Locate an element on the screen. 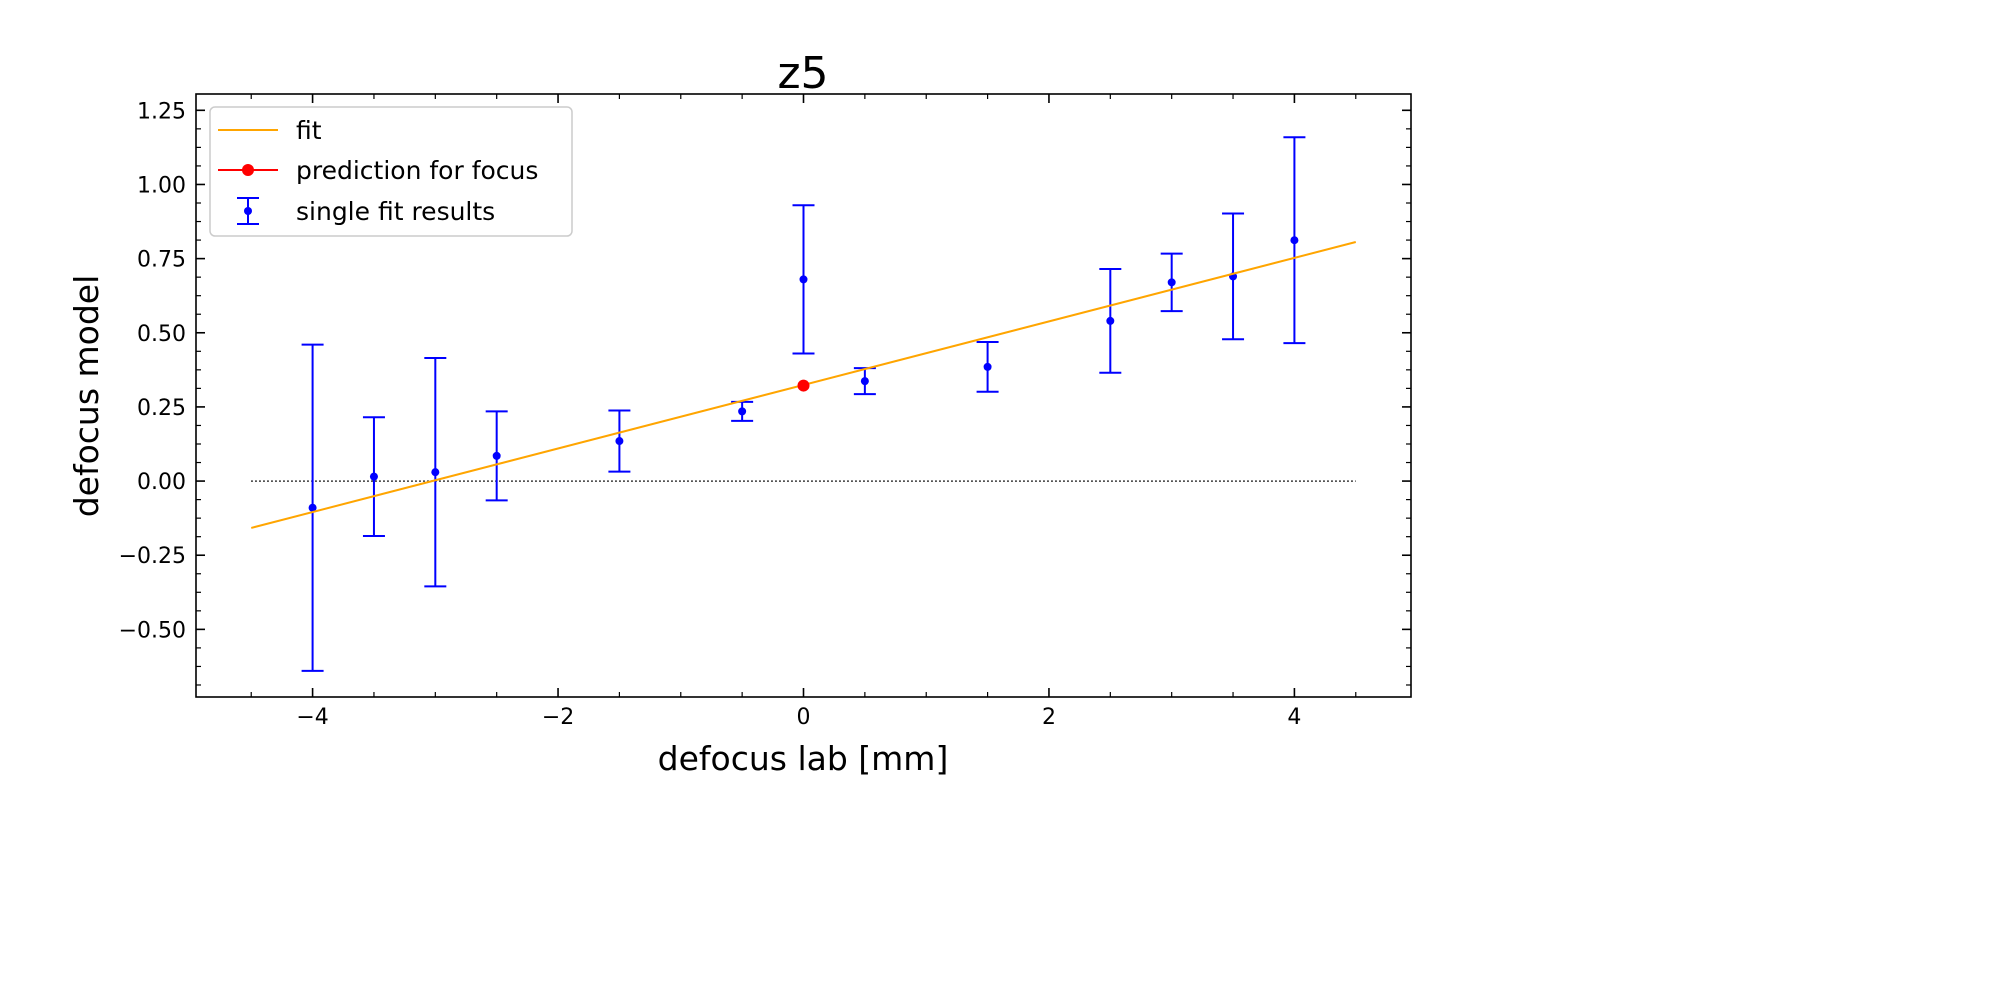 The width and height of the screenshot is (2000, 1004). prediction-point is located at coordinates (803, 385).